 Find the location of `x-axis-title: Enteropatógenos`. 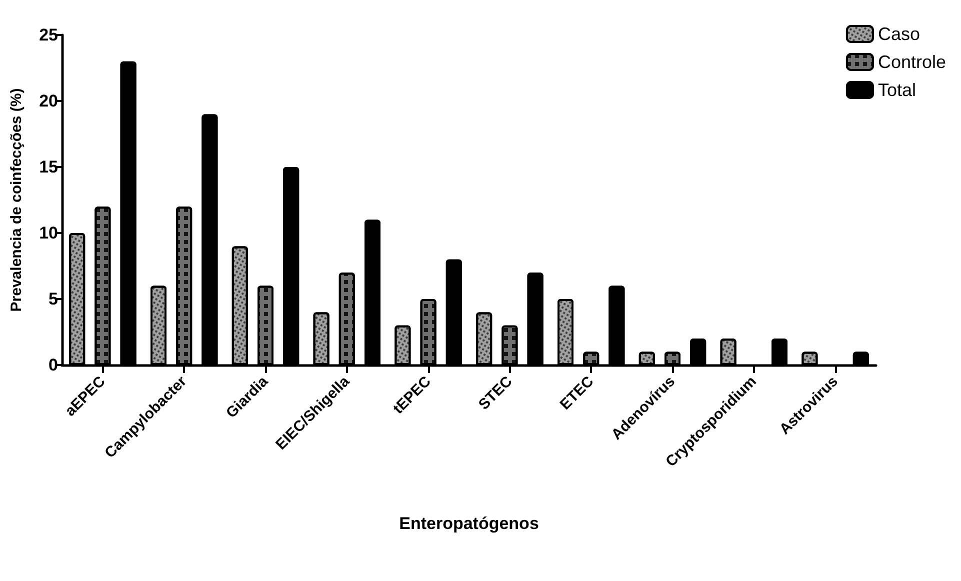

x-axis-title: Enteropatógenos is located at coordinates (469, 523).